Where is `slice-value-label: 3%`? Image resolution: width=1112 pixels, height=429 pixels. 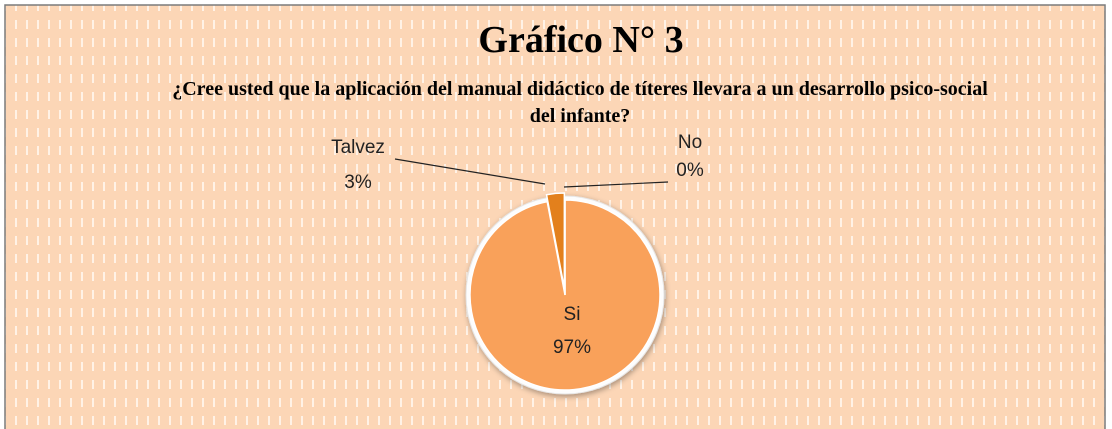 slice-value-label: 3% is located at coordinates (358, 182).